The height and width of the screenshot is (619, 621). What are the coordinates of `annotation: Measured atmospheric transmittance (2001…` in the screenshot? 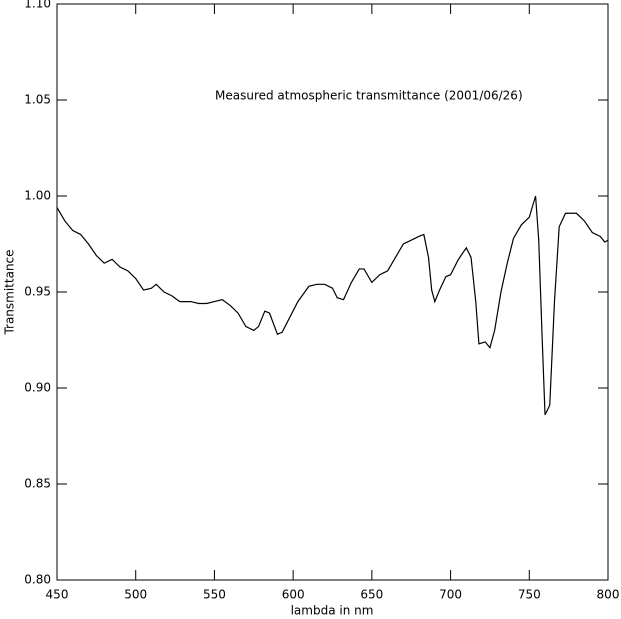 It's located at (369, 96).